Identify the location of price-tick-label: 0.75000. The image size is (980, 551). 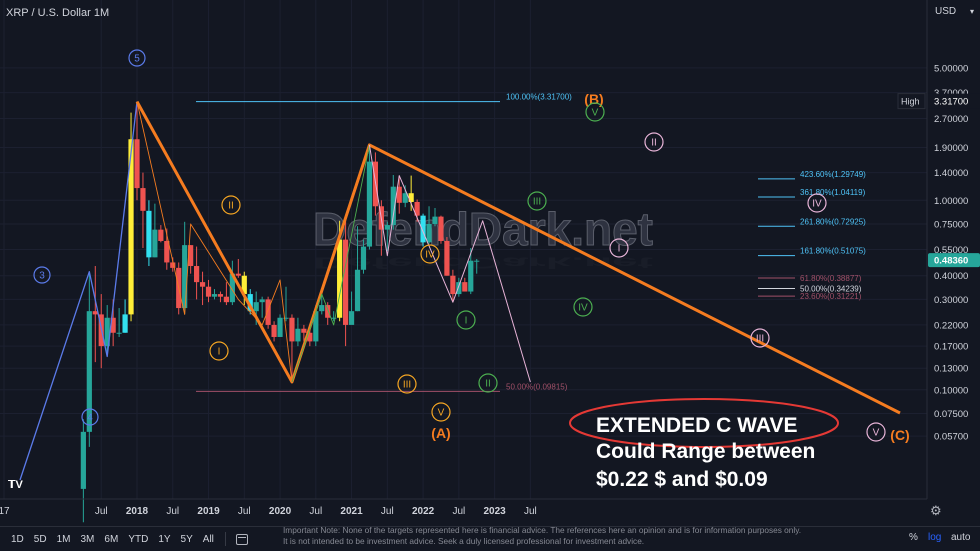
(951, 224).